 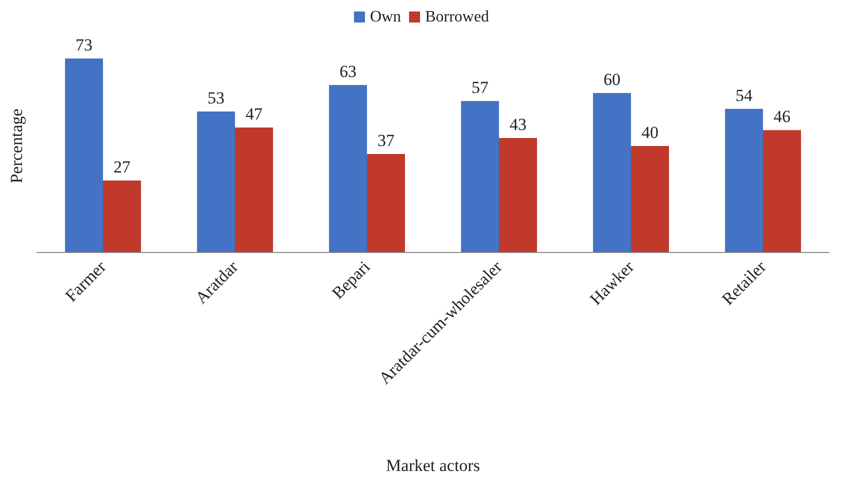 What do you see at coordinates (216, 98) in the screenshot?
I see `data-label: 53` at bounding box center [216, 98].